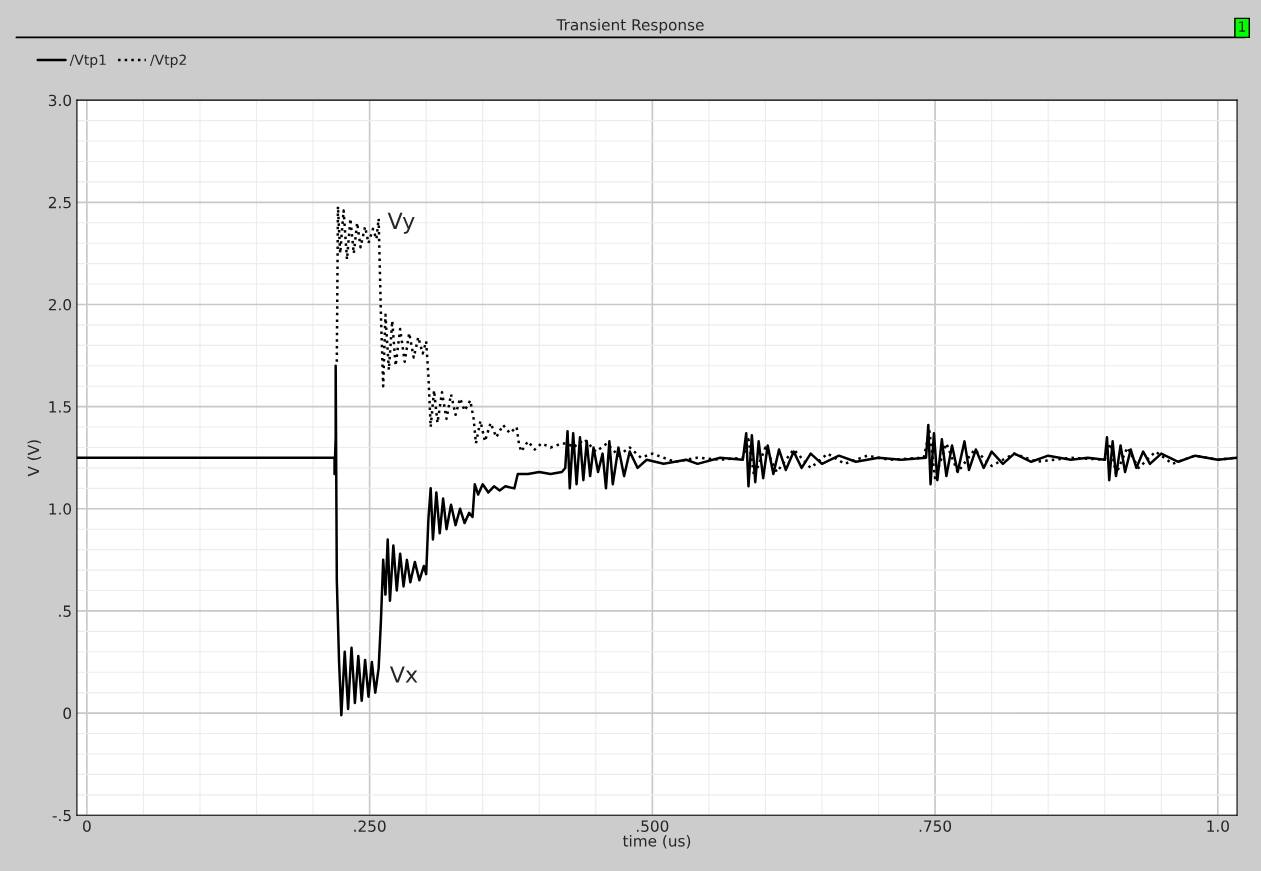 This screenshot has height=871, width=1261. Describe the element at coordinates (403, 674) in the screenshot. I see `annotation: Vx` at that location.